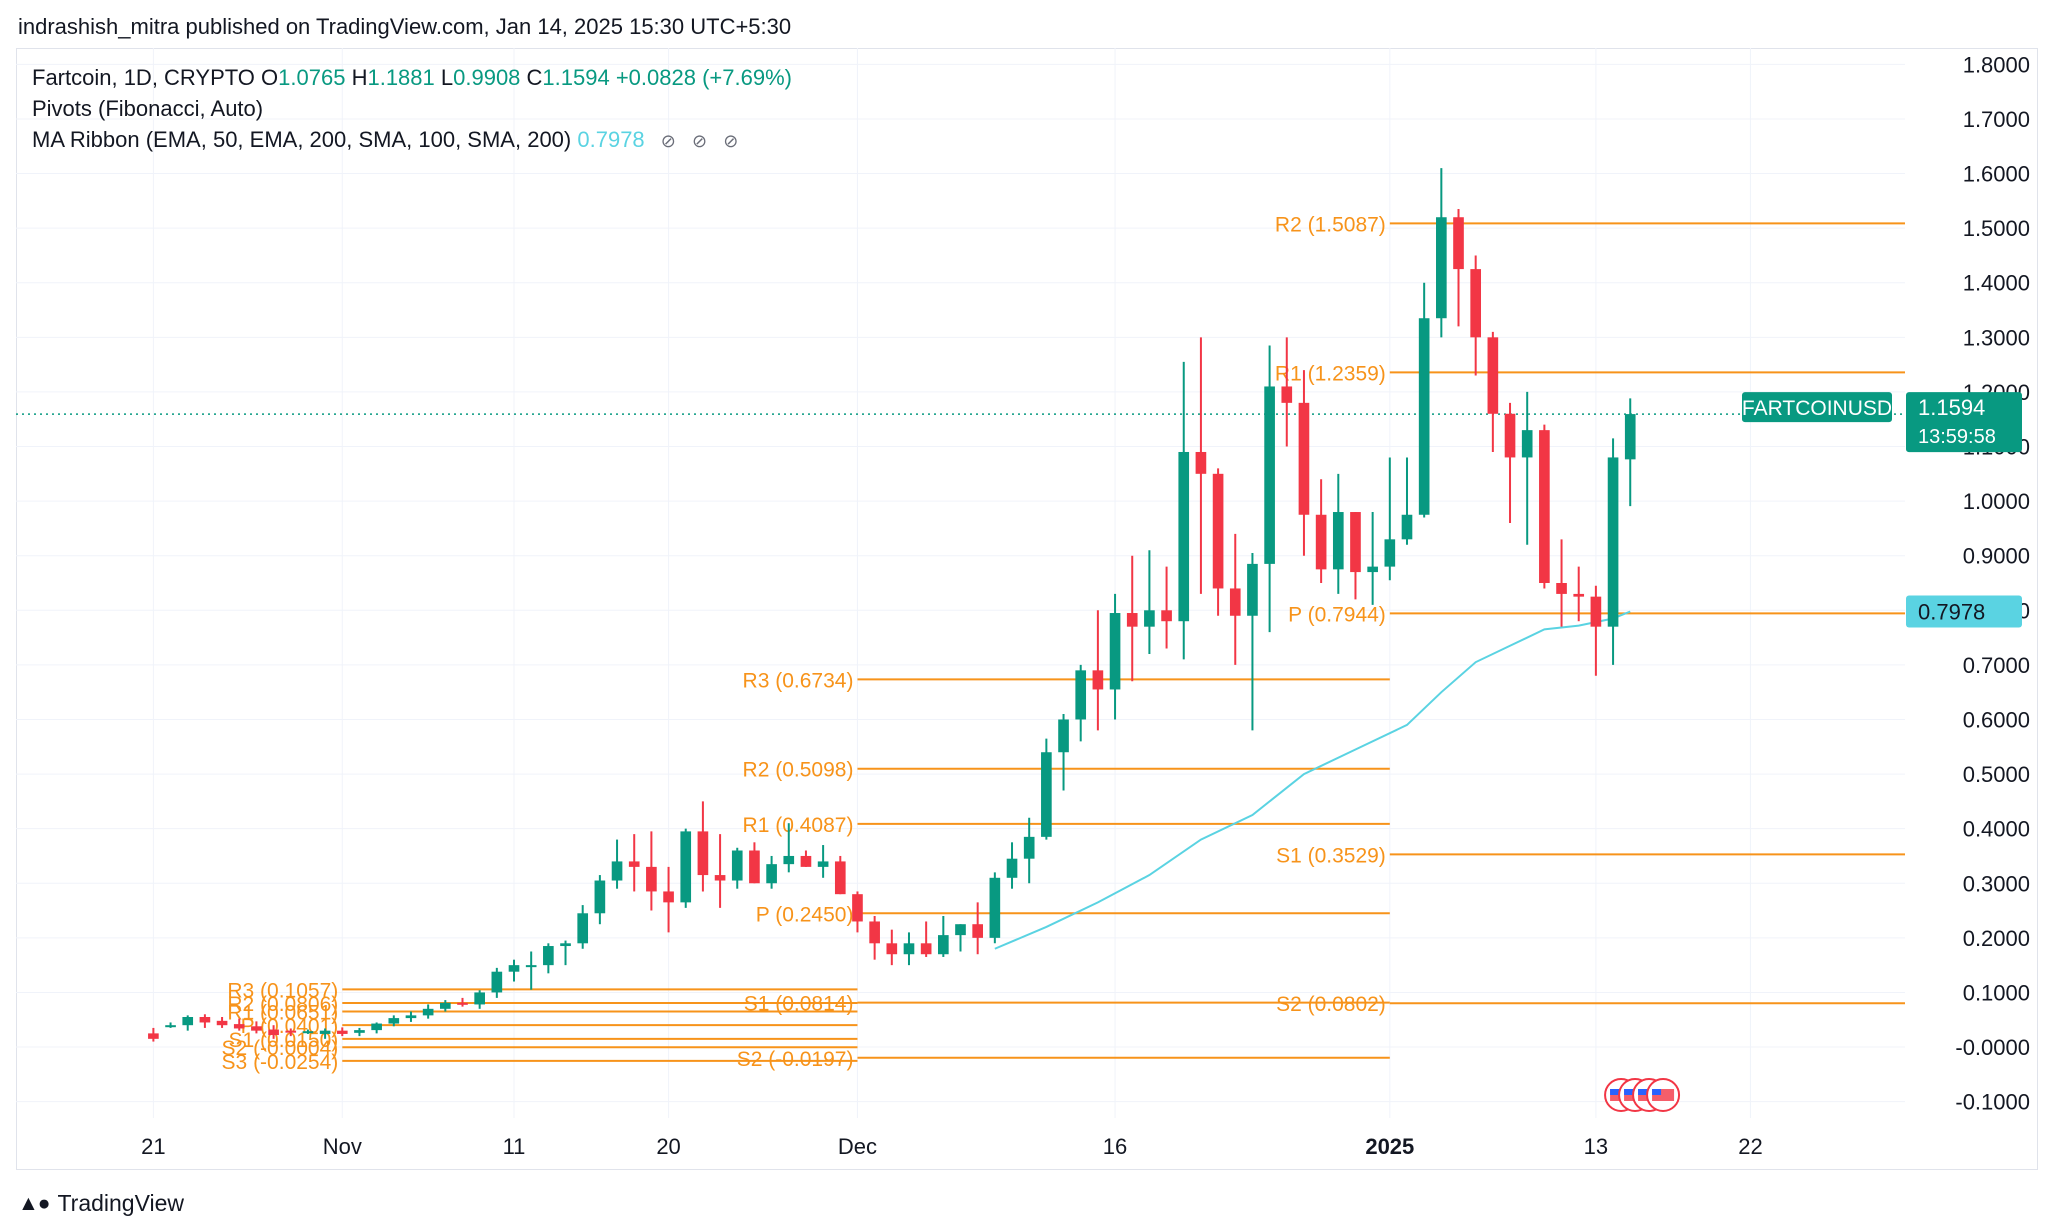 The height and width of the screenshot is (1230, 2048). Describe the element at coordinates (1750, 1146) in the screenshot. I see `x-tick-label: 22` at that location.